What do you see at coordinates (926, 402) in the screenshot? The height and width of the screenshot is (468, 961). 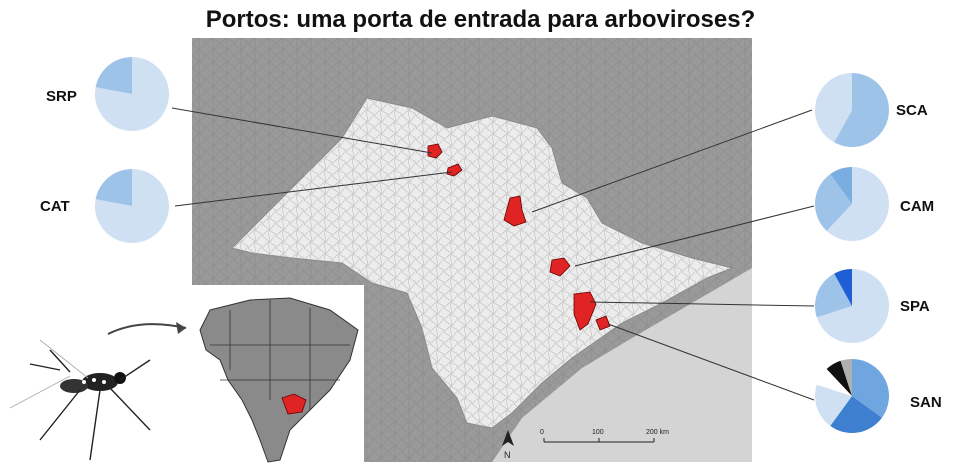 I see `site-label-san: SAN` at bounding box center [926, 402].